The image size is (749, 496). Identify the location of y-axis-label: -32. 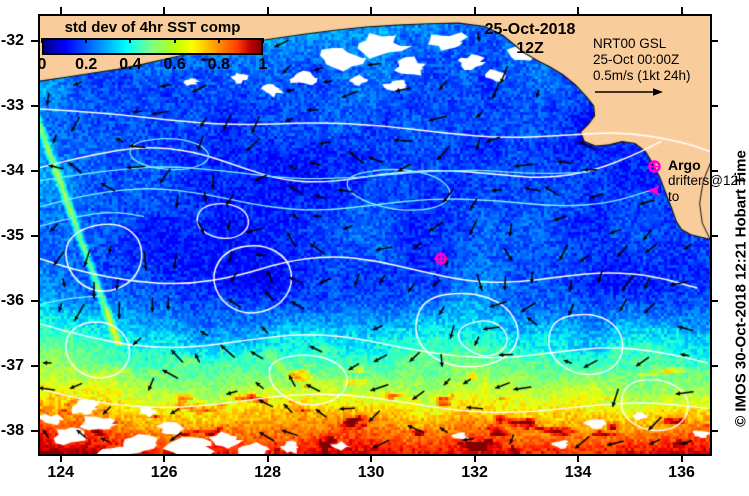
(12, 40).